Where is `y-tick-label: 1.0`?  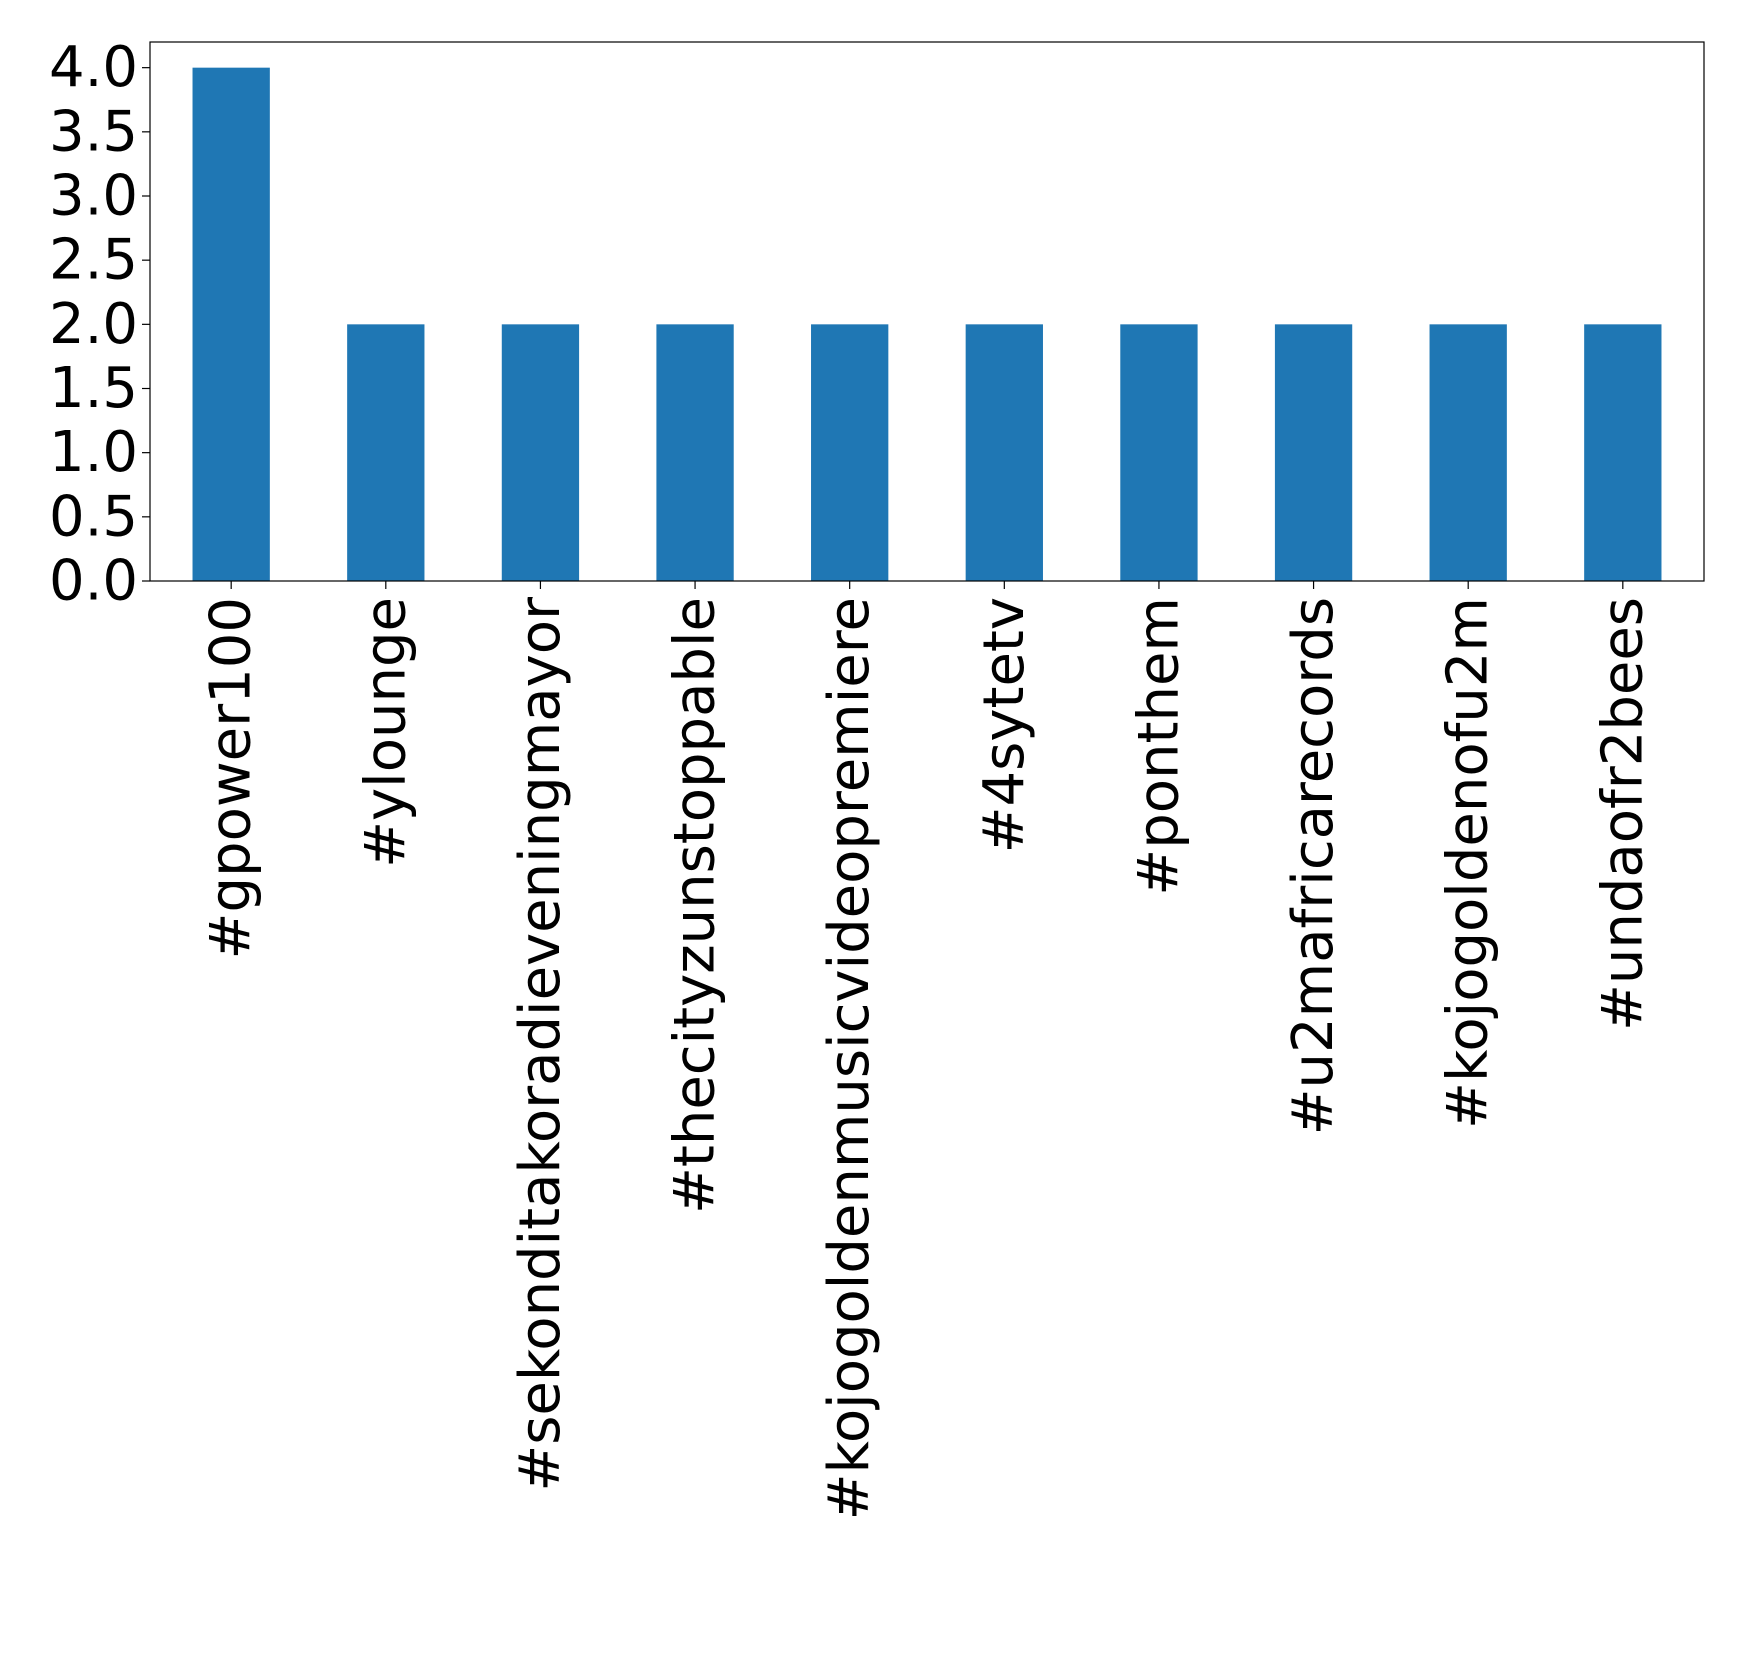 y-tick-label: 1.0 is located at coordinates (93, 452).